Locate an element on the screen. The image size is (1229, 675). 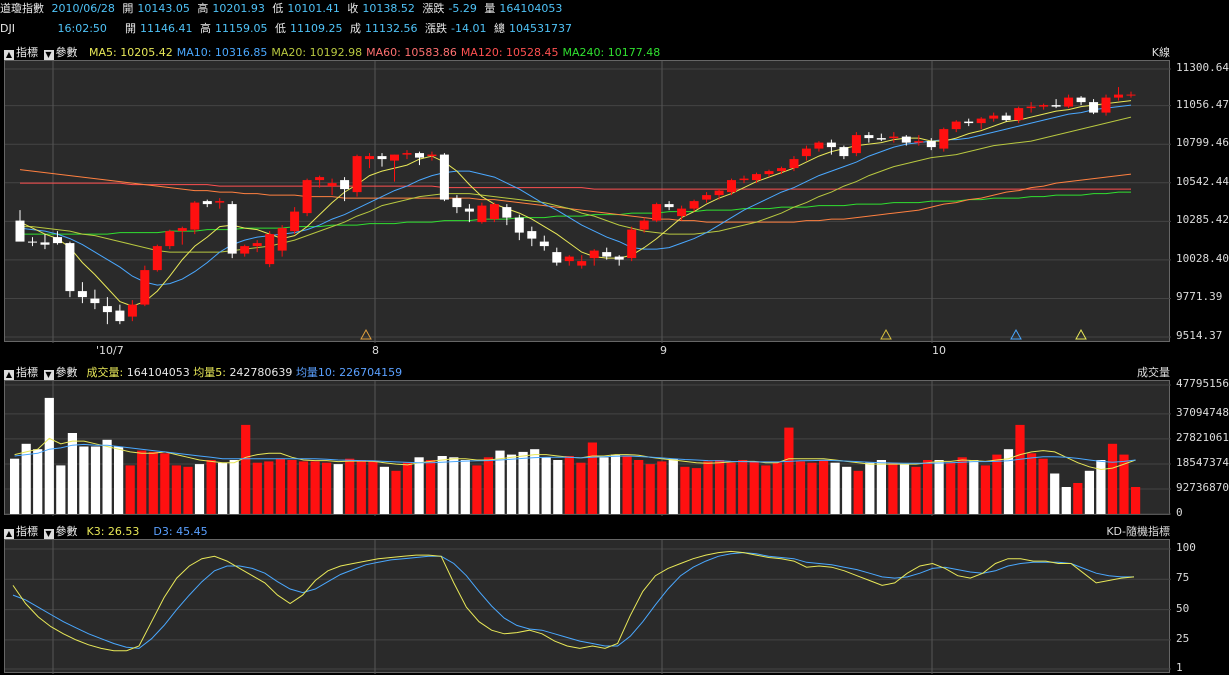
indicator-button-kd: ▲ 指標 is located at coordinates (21, 531).